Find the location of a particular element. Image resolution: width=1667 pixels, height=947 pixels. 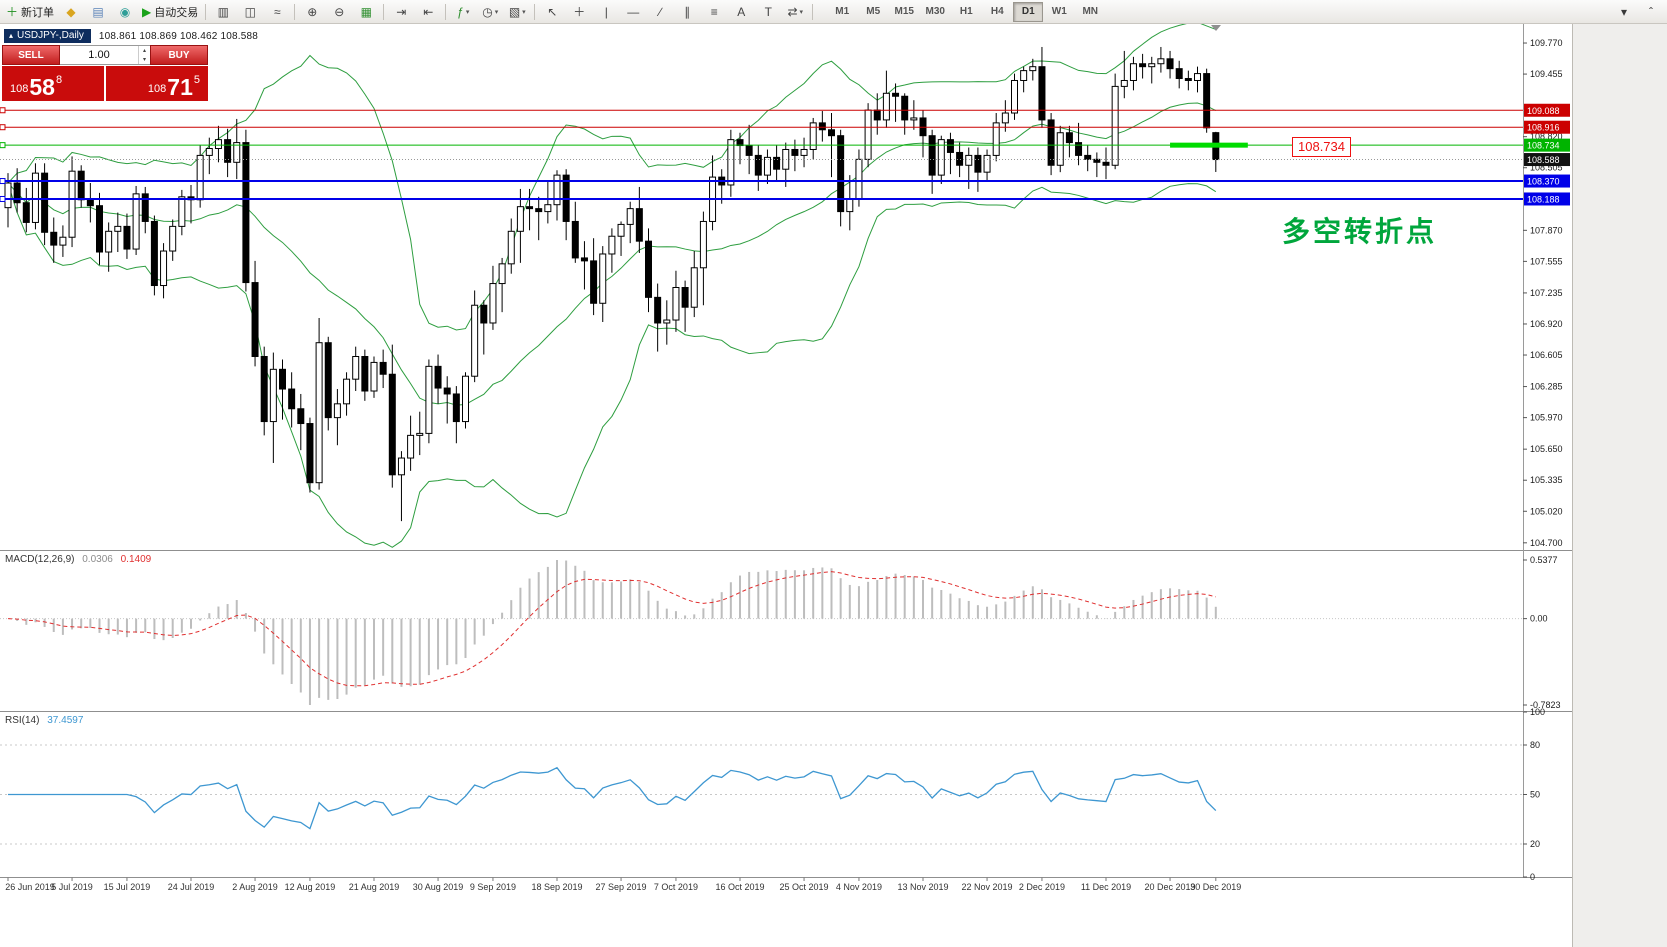

timeframe-m15: M15 is located at coordinates (904, 11).